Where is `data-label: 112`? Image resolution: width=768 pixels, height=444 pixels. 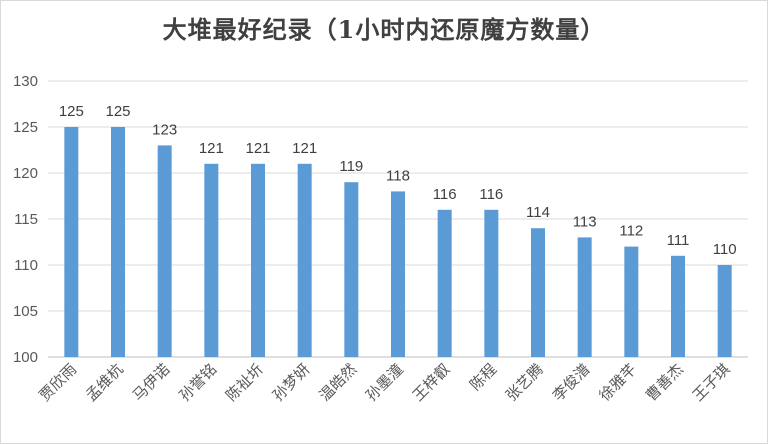
data-label: 112 is located at coordinates (631, 231).